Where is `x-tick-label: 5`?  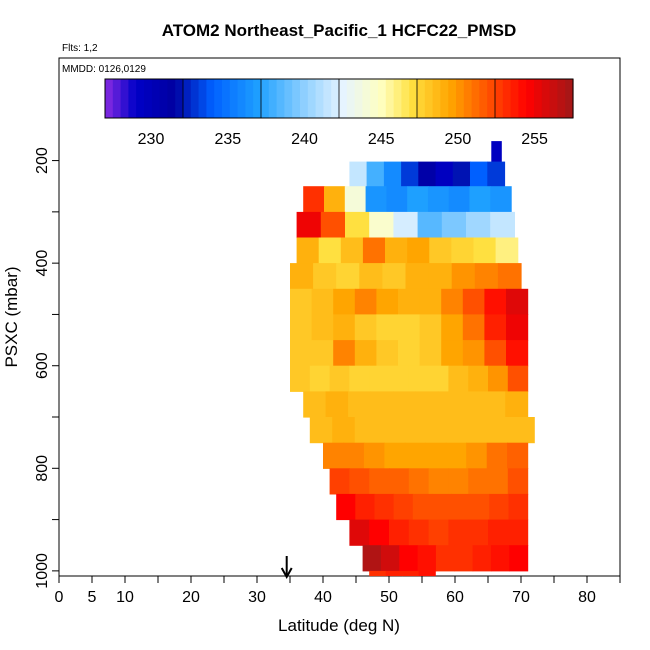 x-tick-label: 5 is located at coordinates (92, 597).